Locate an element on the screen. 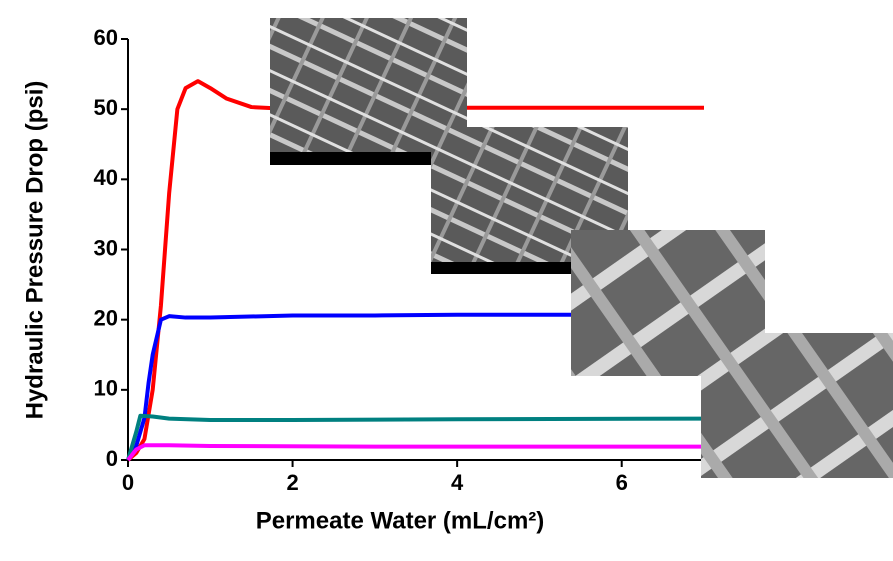 Image resolution: width=893 pixels, height=561 pixels. y-tick-label: 20 is located at coordinates (106, 317).